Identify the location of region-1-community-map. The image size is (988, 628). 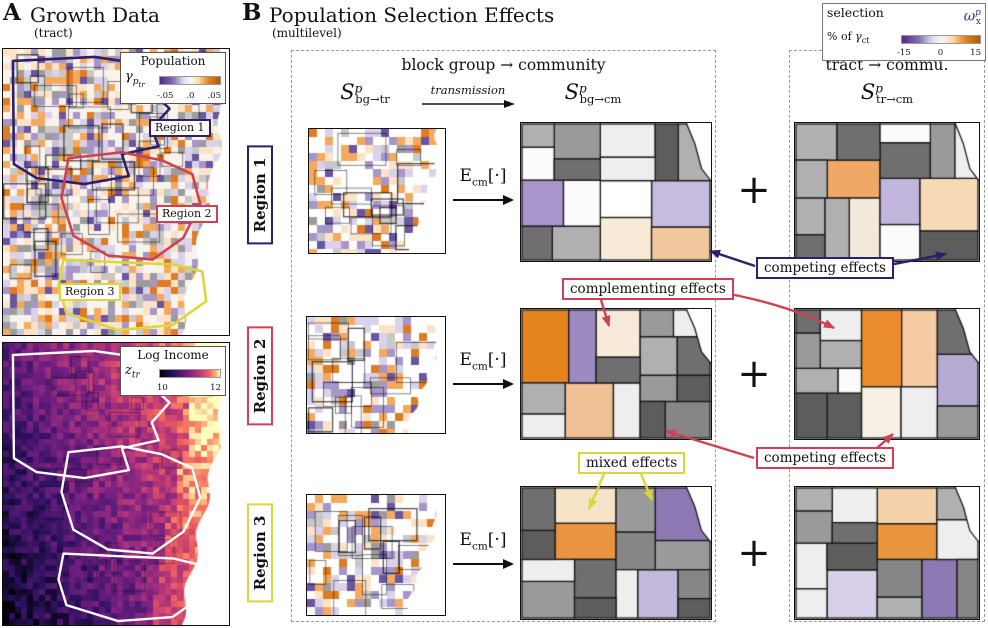
(616, 192).